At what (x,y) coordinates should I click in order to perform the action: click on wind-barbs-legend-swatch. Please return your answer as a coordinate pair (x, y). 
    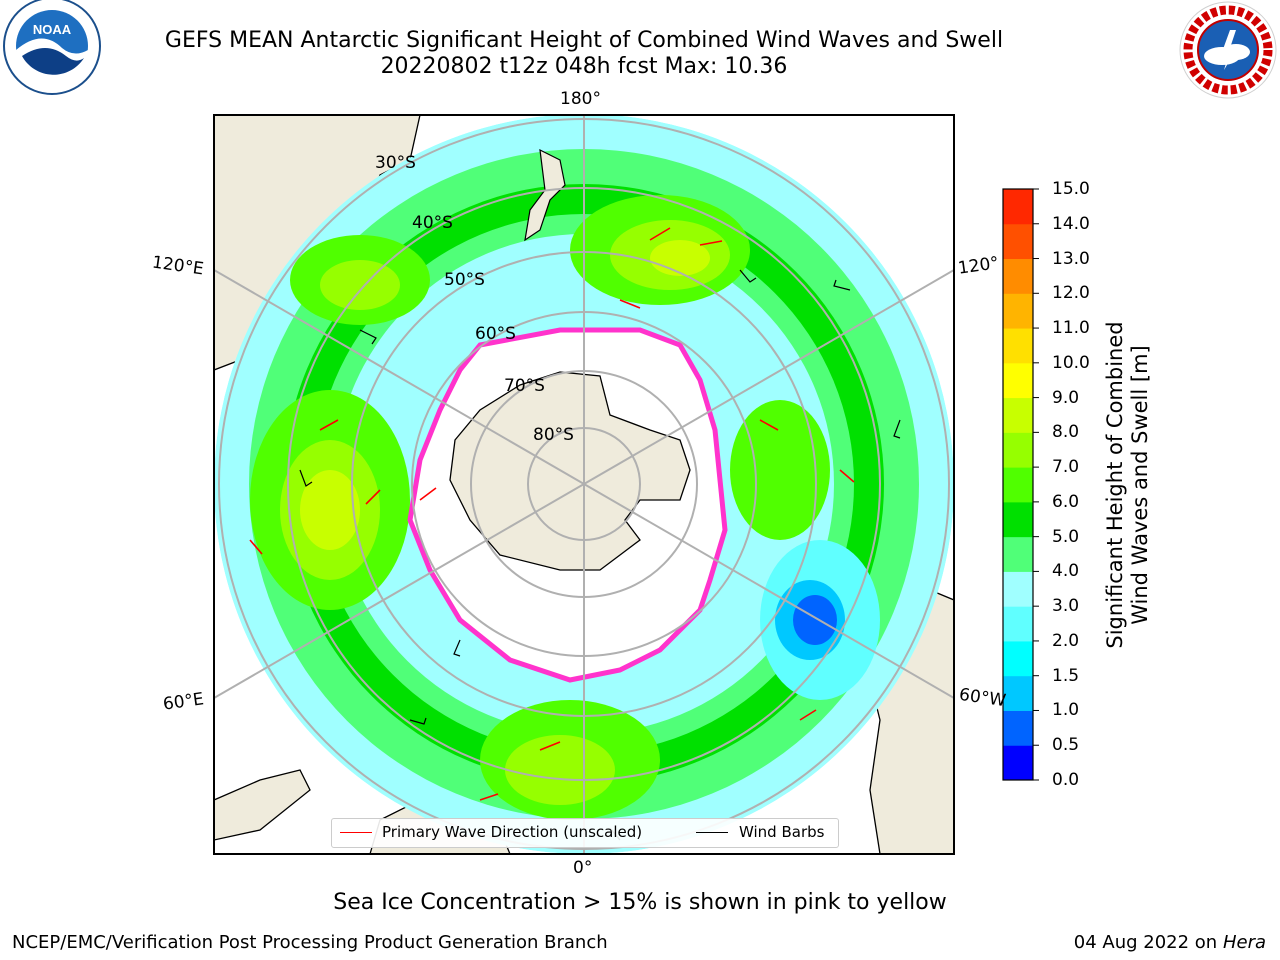
    Looking at the image, I should click on (712, 832).